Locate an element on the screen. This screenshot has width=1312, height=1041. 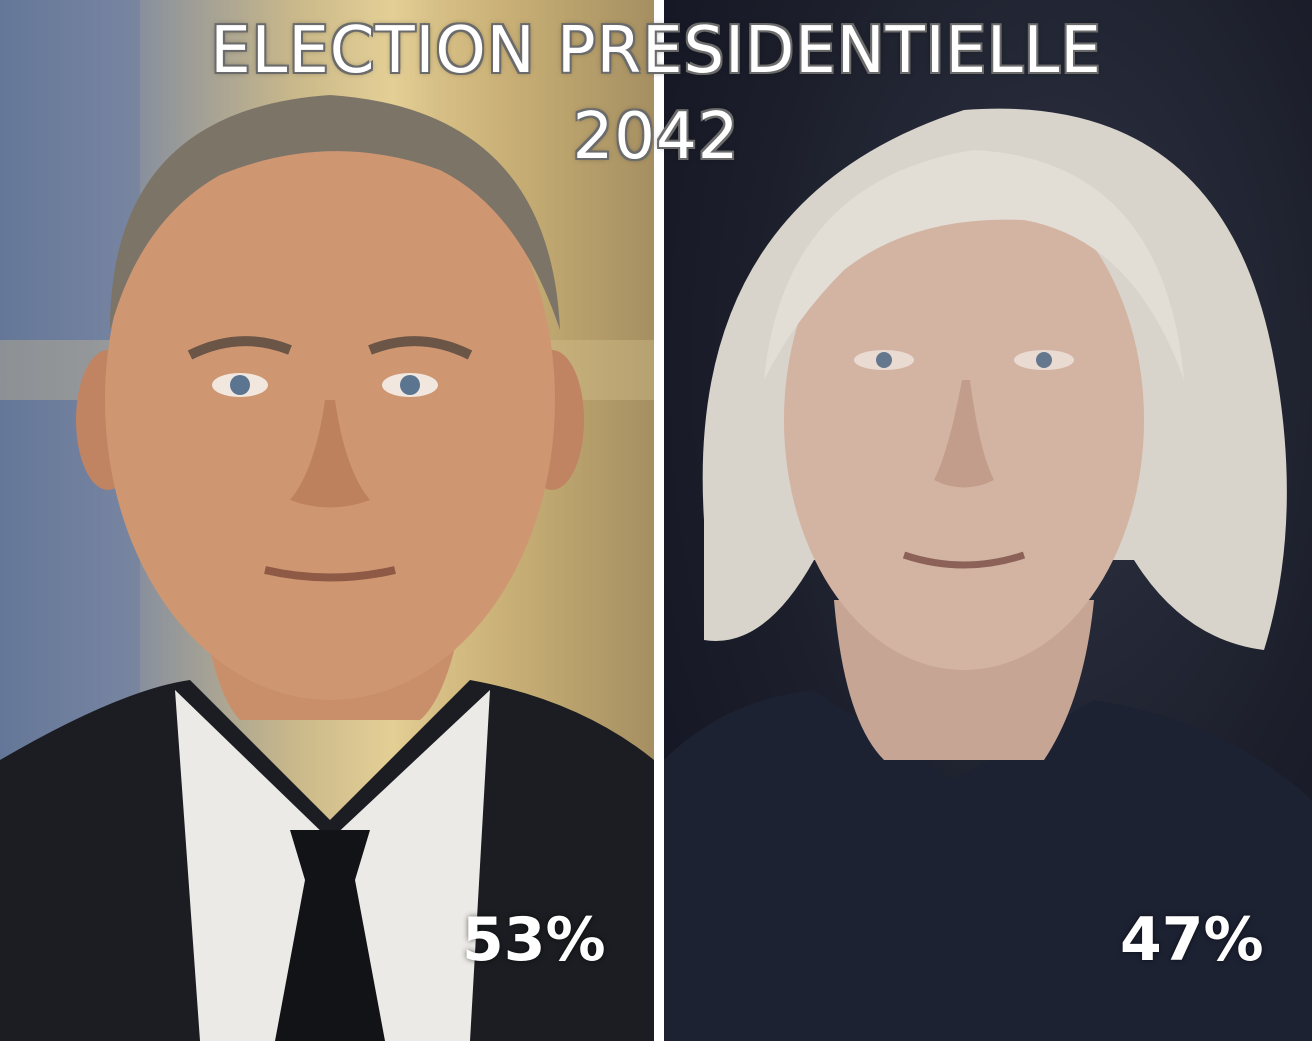
right-candidate-percentage: 47% is located at coordinates (1192, 940).